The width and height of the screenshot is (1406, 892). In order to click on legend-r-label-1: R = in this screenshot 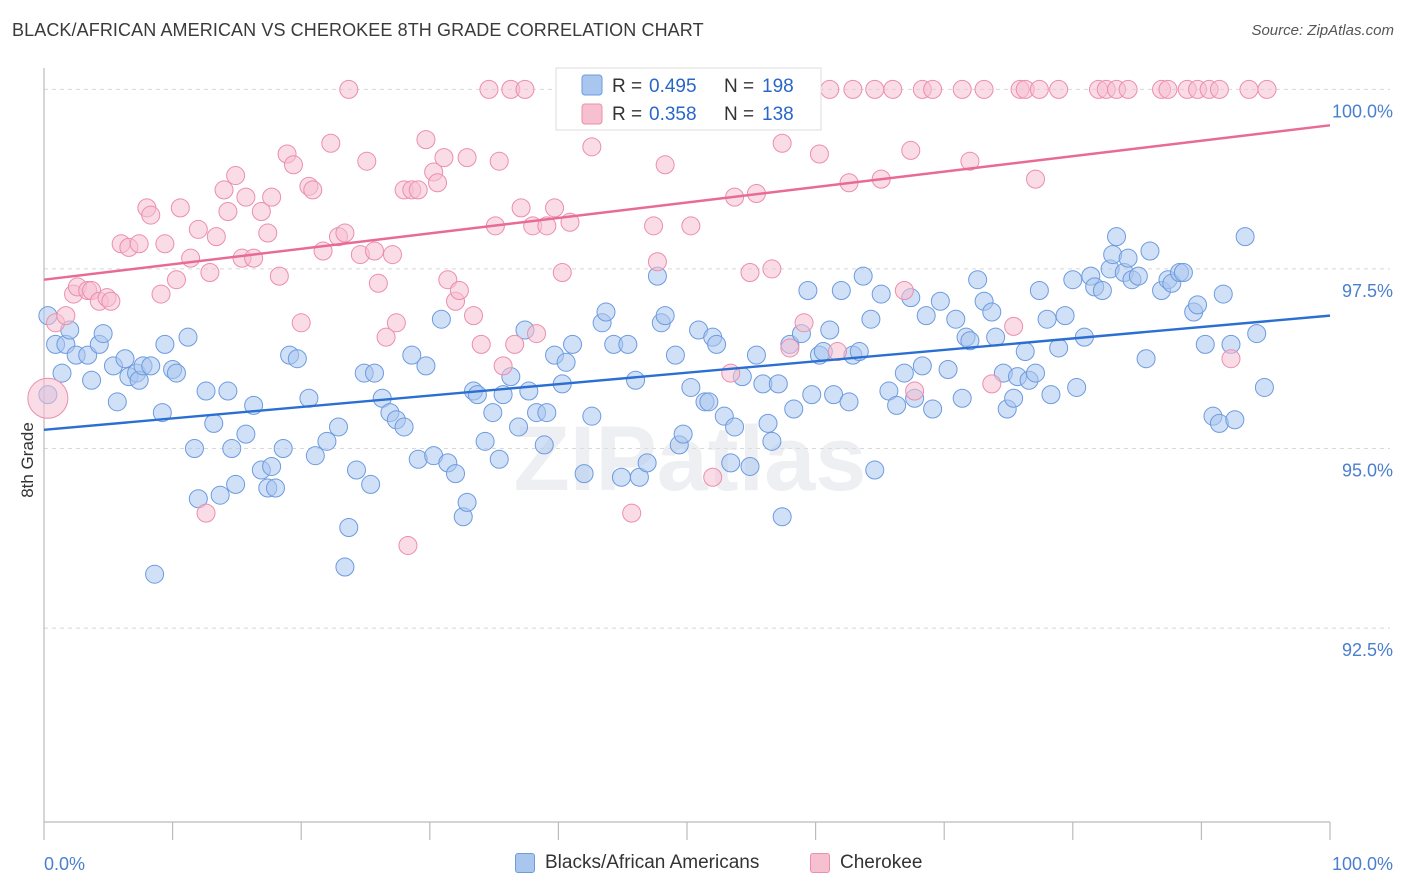, I will do `click(627, 86)`.